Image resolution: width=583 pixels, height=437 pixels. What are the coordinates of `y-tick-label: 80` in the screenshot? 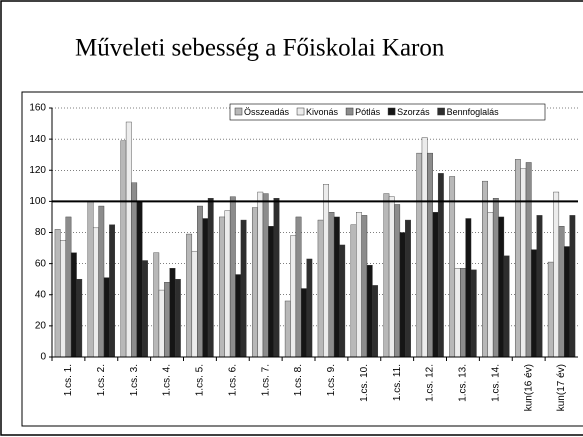 It's located at (41, 232).